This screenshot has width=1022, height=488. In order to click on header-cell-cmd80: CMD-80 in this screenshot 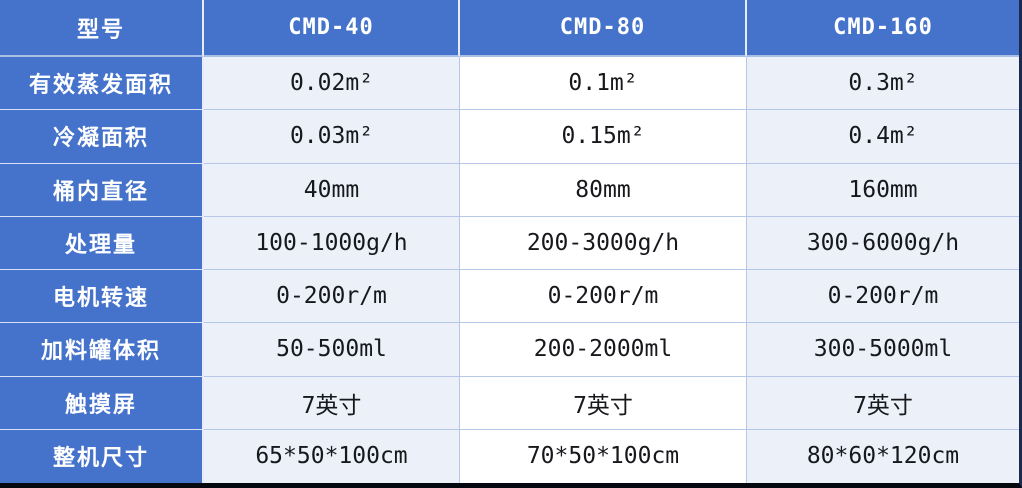, I will do `click(603, 28)`.